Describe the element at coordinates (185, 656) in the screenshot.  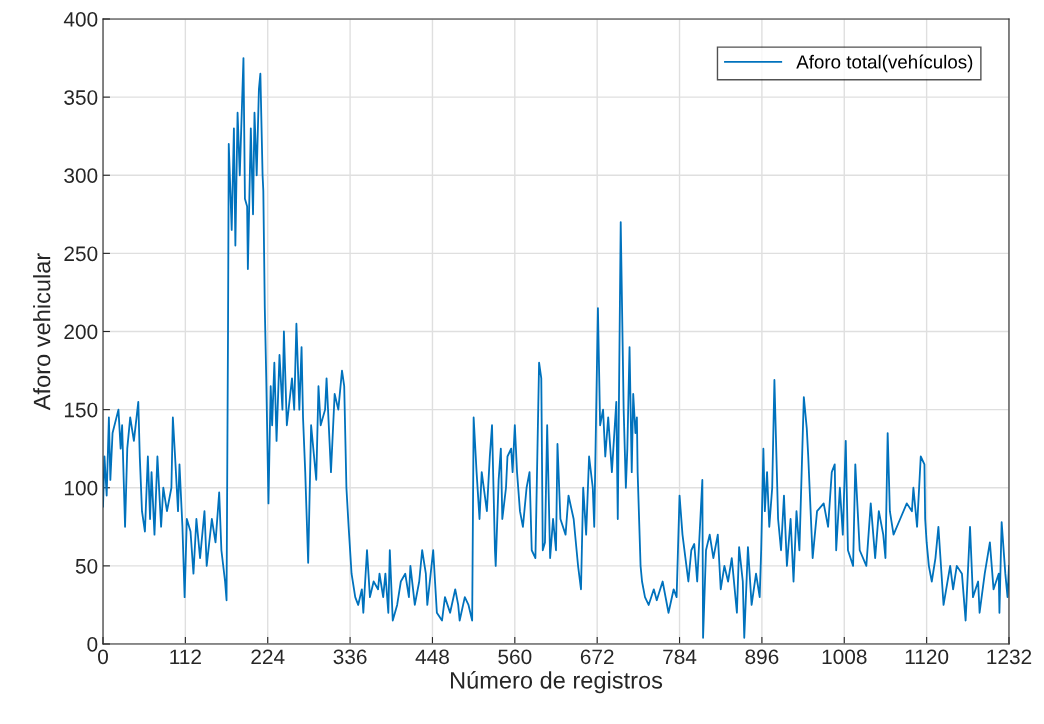
I see `x-tick-label: 112` at that location.